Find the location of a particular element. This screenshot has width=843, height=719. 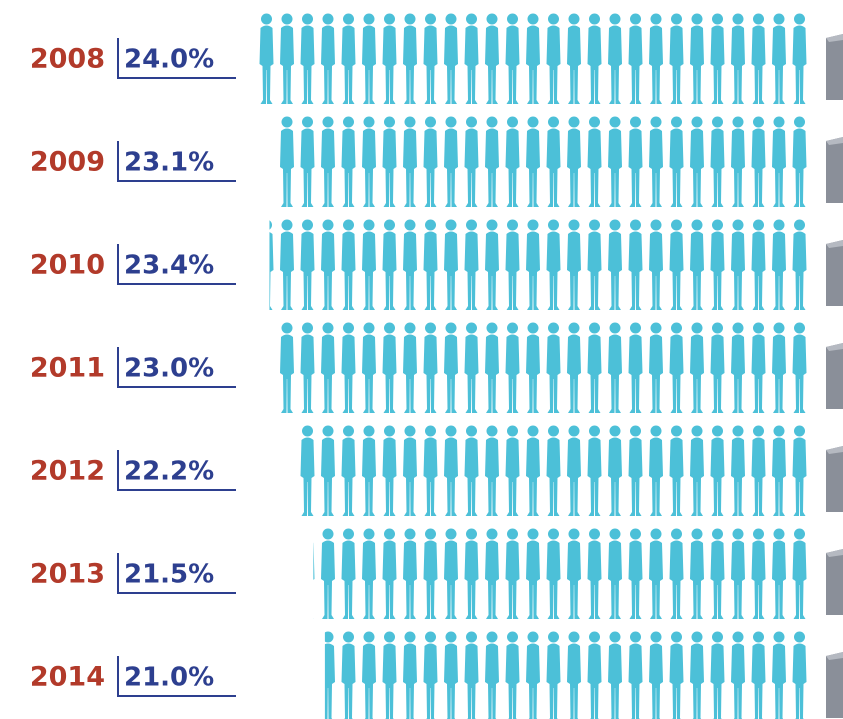

value-label: 23.0% is located at coordinates (169, 369).